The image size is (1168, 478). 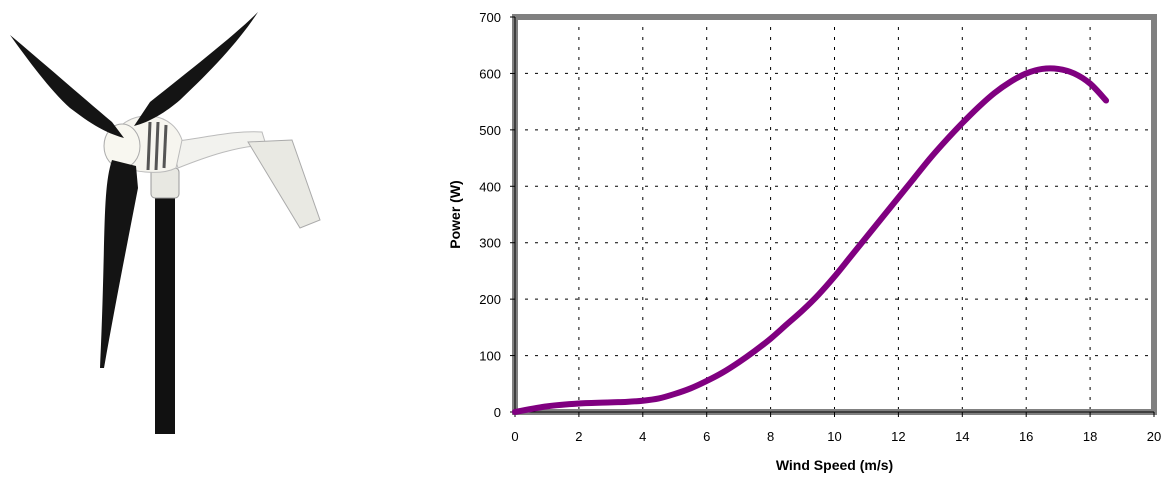 I want to click on y-tick-label: 400, so click(x=490, y=186).